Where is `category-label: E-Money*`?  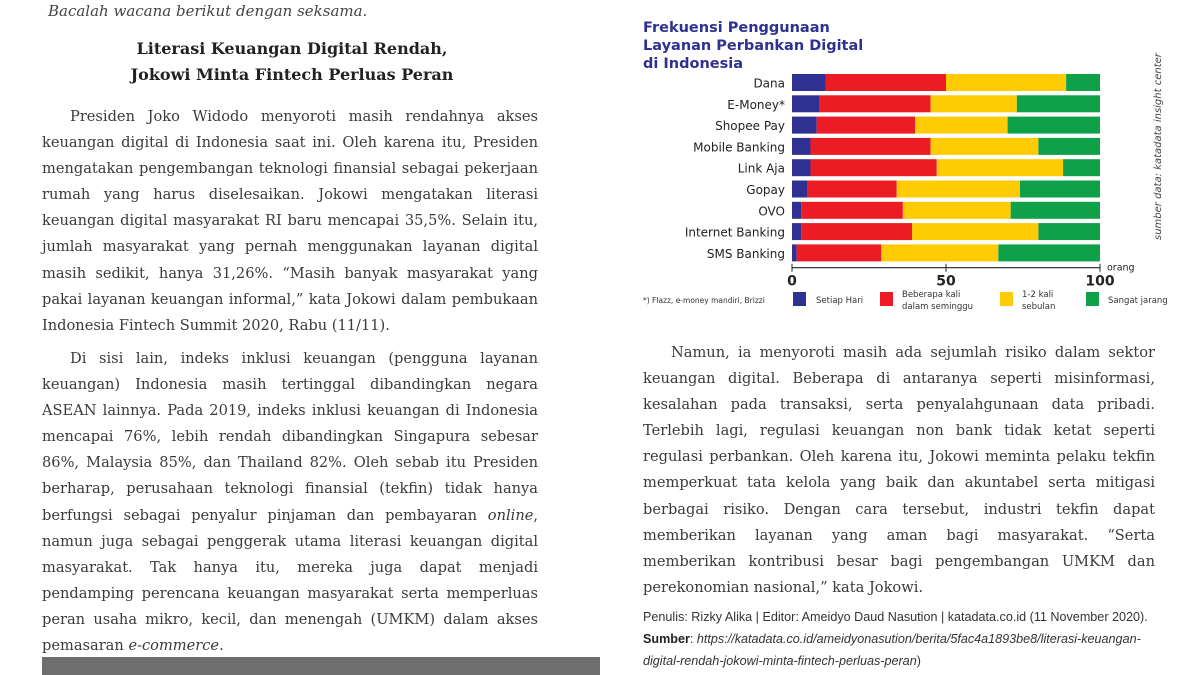
category-label: E-Money* is located at coordinates (756, 105).